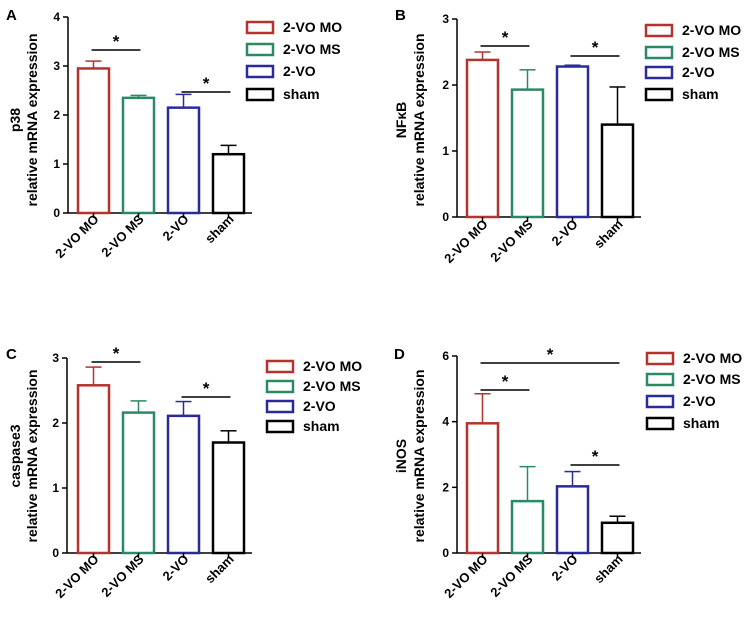  What do you see at coordinates (11, 354) in the screenshot?
I see `panel-letter: C` at bounding box center [11, 354].